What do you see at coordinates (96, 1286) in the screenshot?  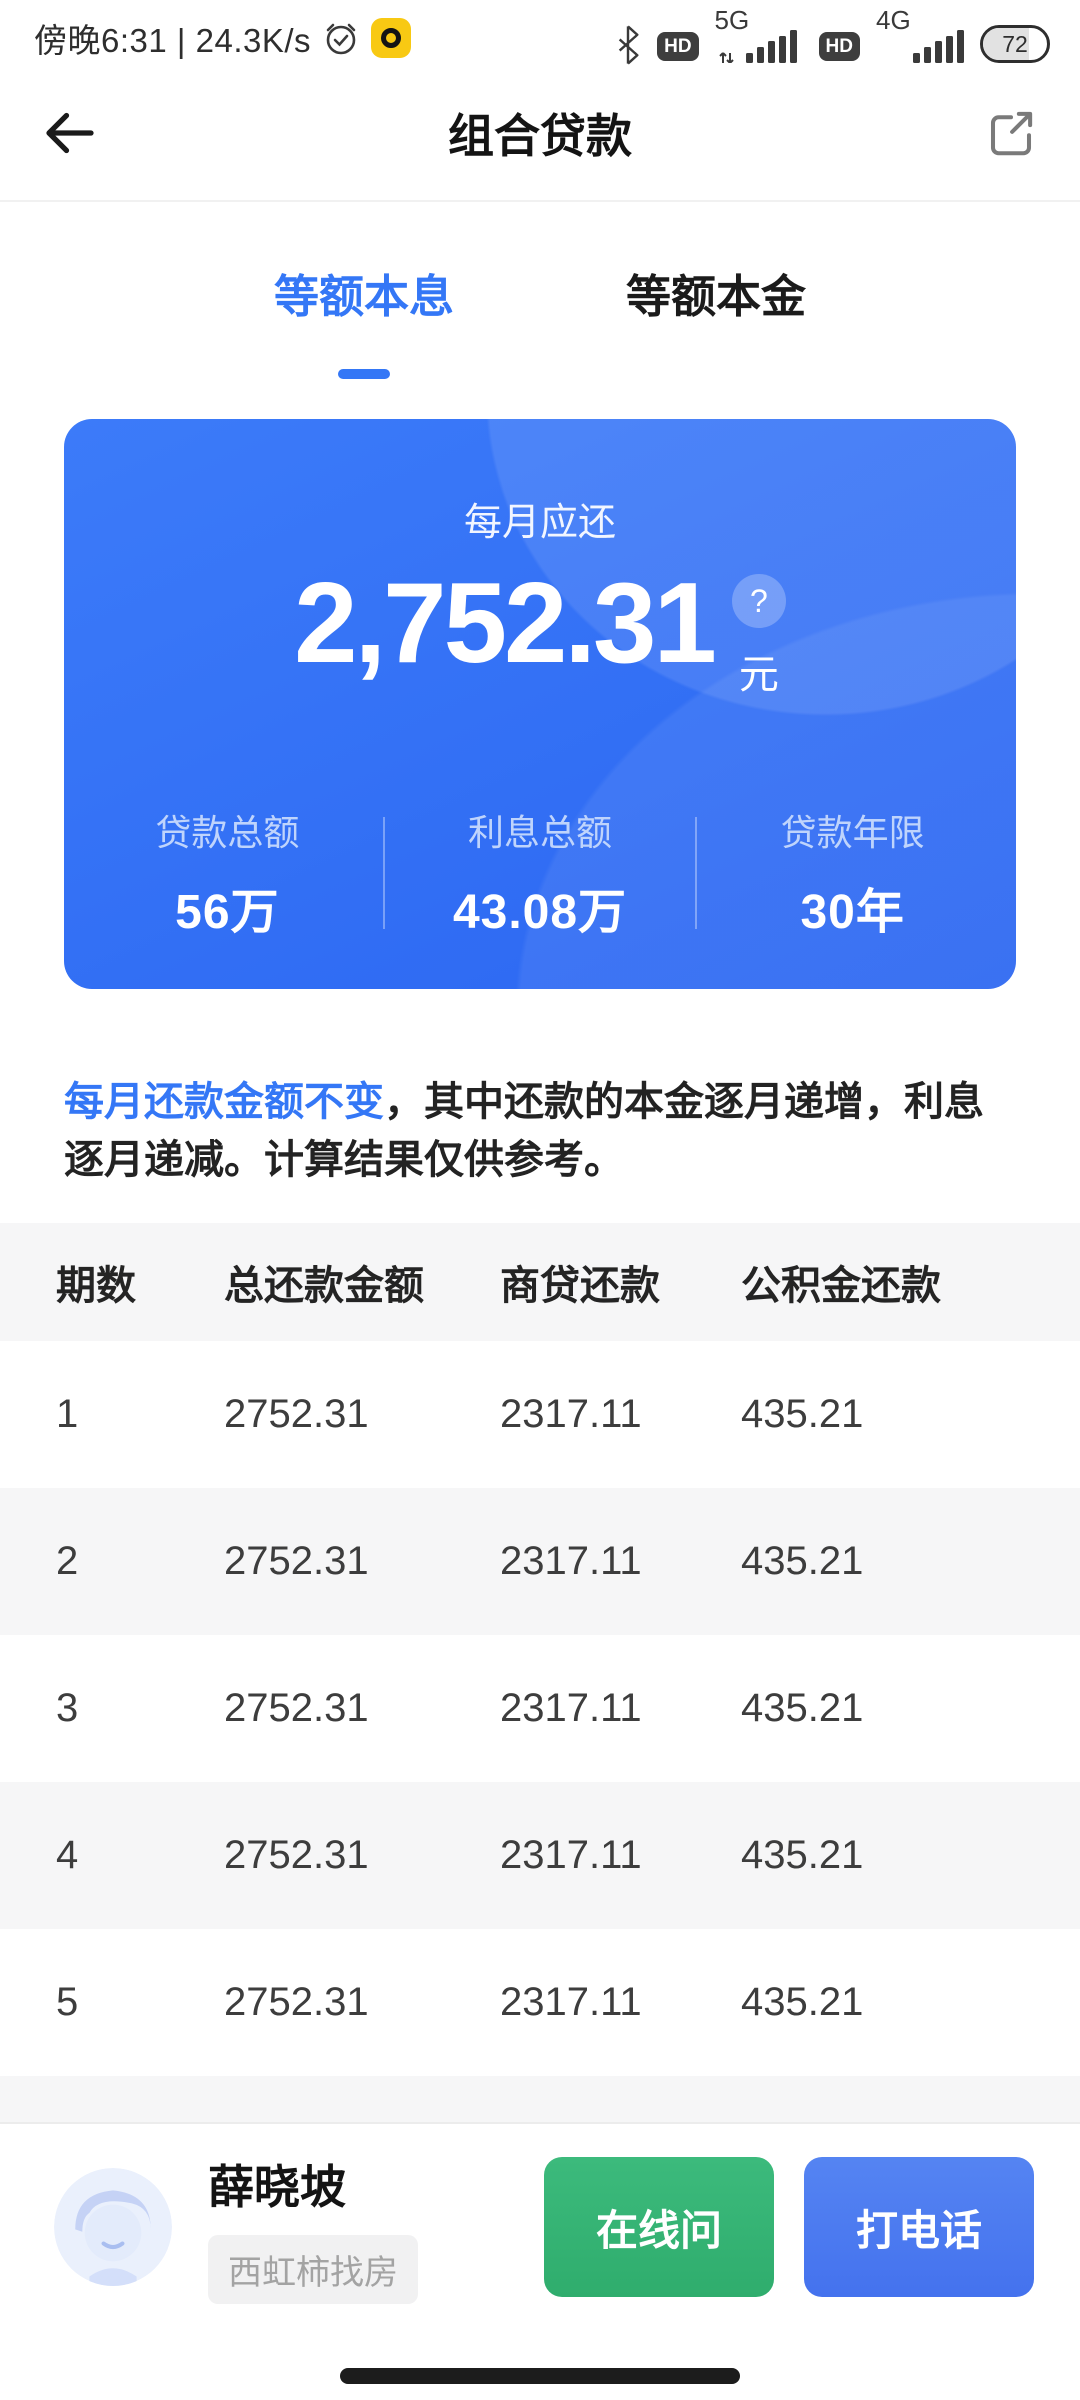 I see `col-header-period: 期数` at bounding box center [96, 1286].